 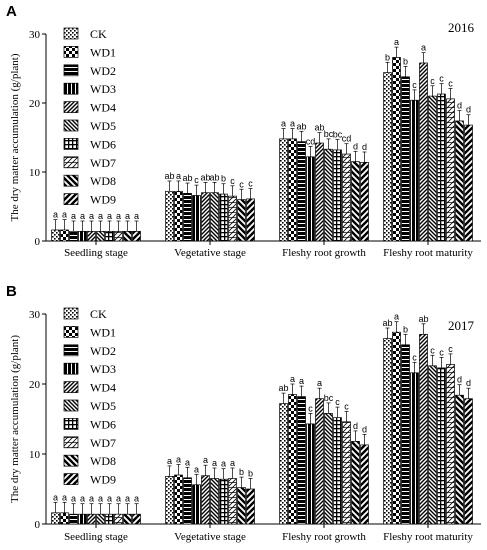 What do you see at coordinates (103, 461) in the screenshot?
I see `legend-label: WD8` at bounding box center [103, 461].